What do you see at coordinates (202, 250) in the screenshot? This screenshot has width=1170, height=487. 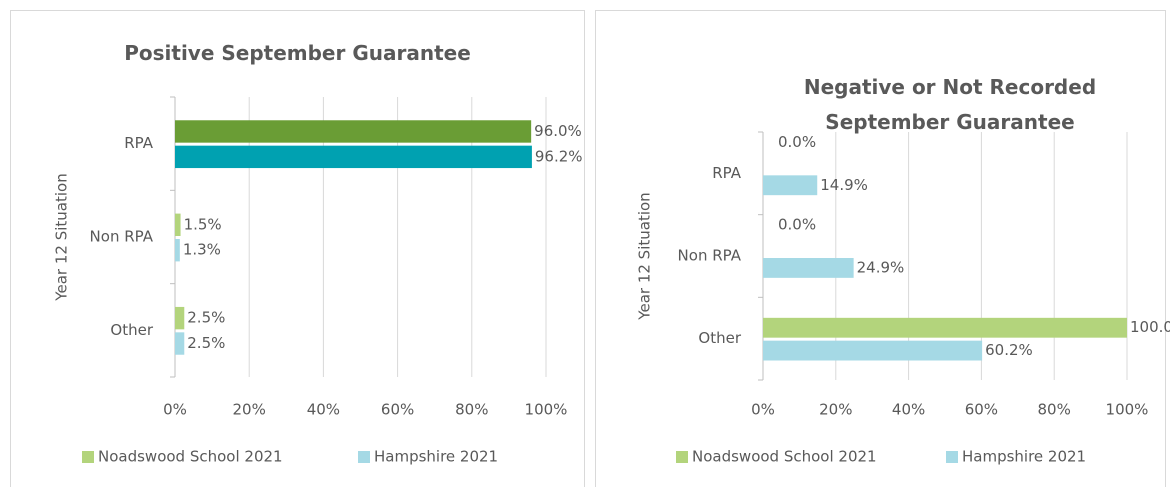 I see `value-label: 1.3%` at bounding box center [202, 250].